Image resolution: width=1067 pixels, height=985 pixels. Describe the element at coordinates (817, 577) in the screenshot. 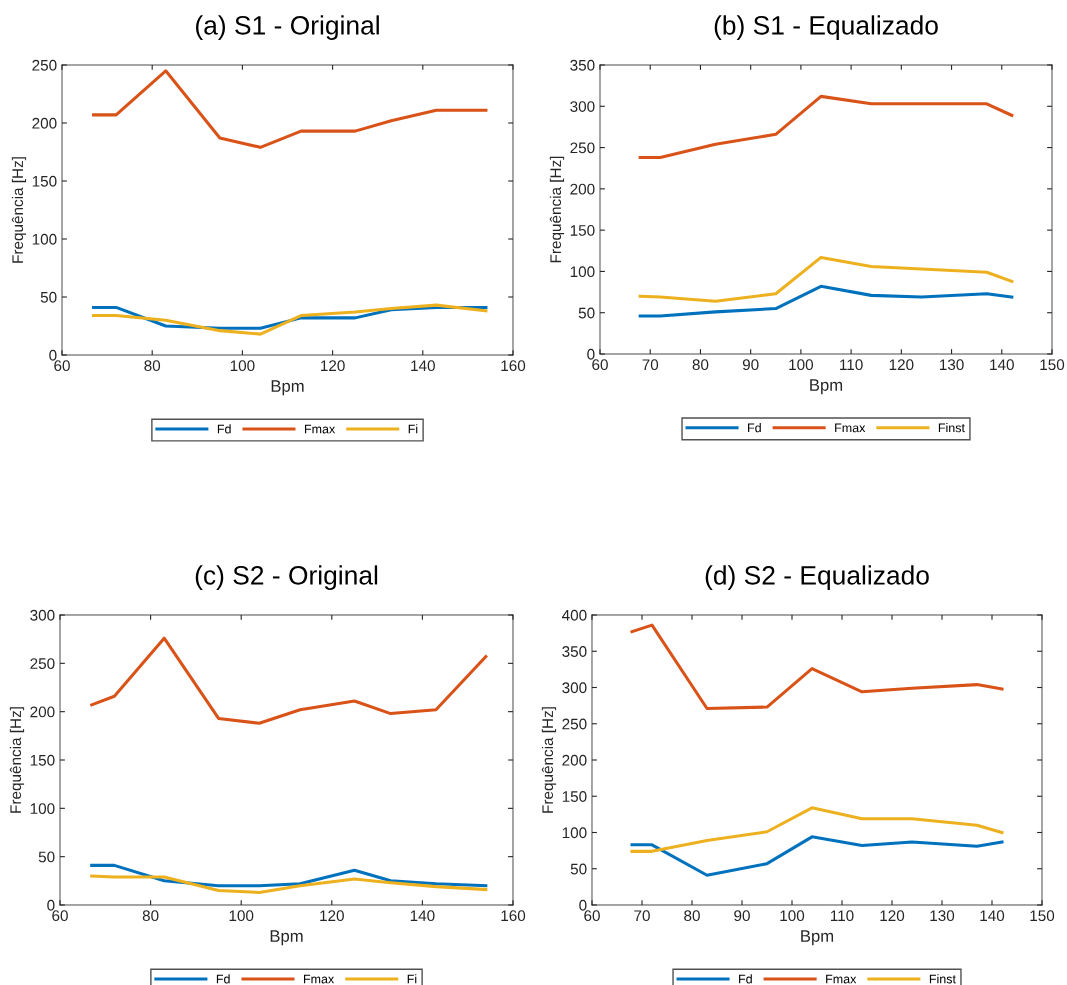

I see `chart-title: (d) S2 - Equalizado` at that location.